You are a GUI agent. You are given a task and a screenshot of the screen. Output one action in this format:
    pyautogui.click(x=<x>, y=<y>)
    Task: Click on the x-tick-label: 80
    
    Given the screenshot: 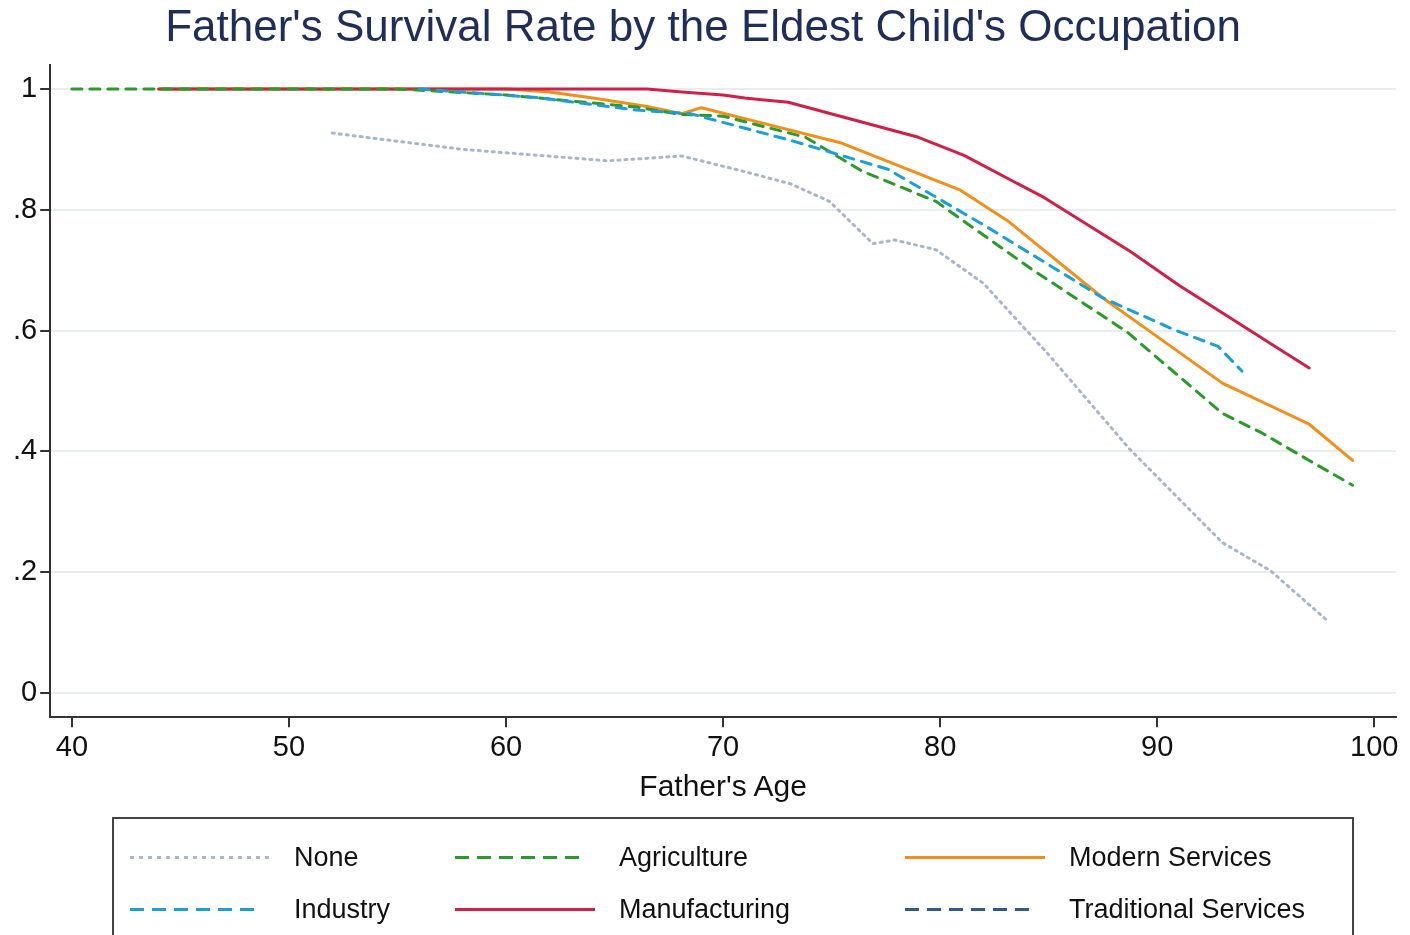 What is the action you would take?
    pyautogui.click(x=940, y=745)
    